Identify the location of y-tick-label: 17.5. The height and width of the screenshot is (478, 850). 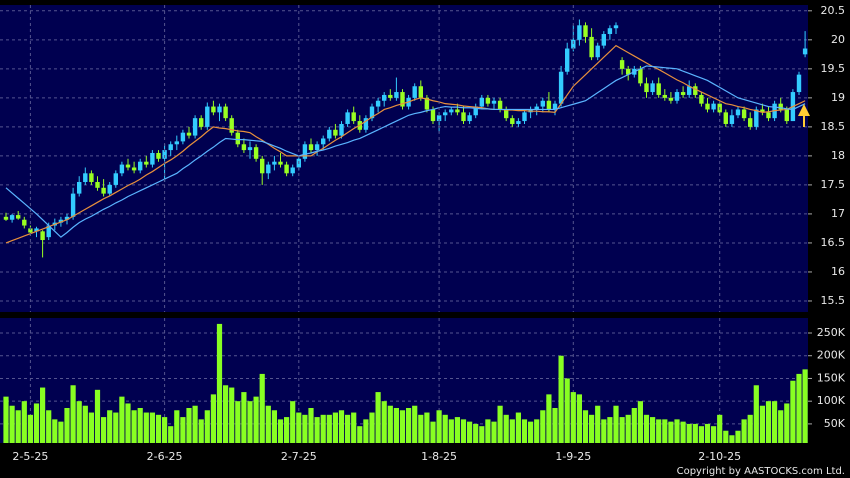
(833, 184).